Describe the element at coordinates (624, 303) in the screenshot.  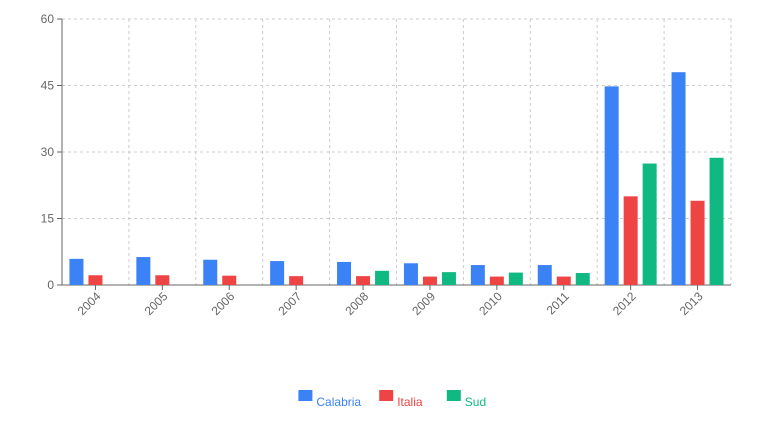
I see `x-tick-label-2012: 2012` at that location.